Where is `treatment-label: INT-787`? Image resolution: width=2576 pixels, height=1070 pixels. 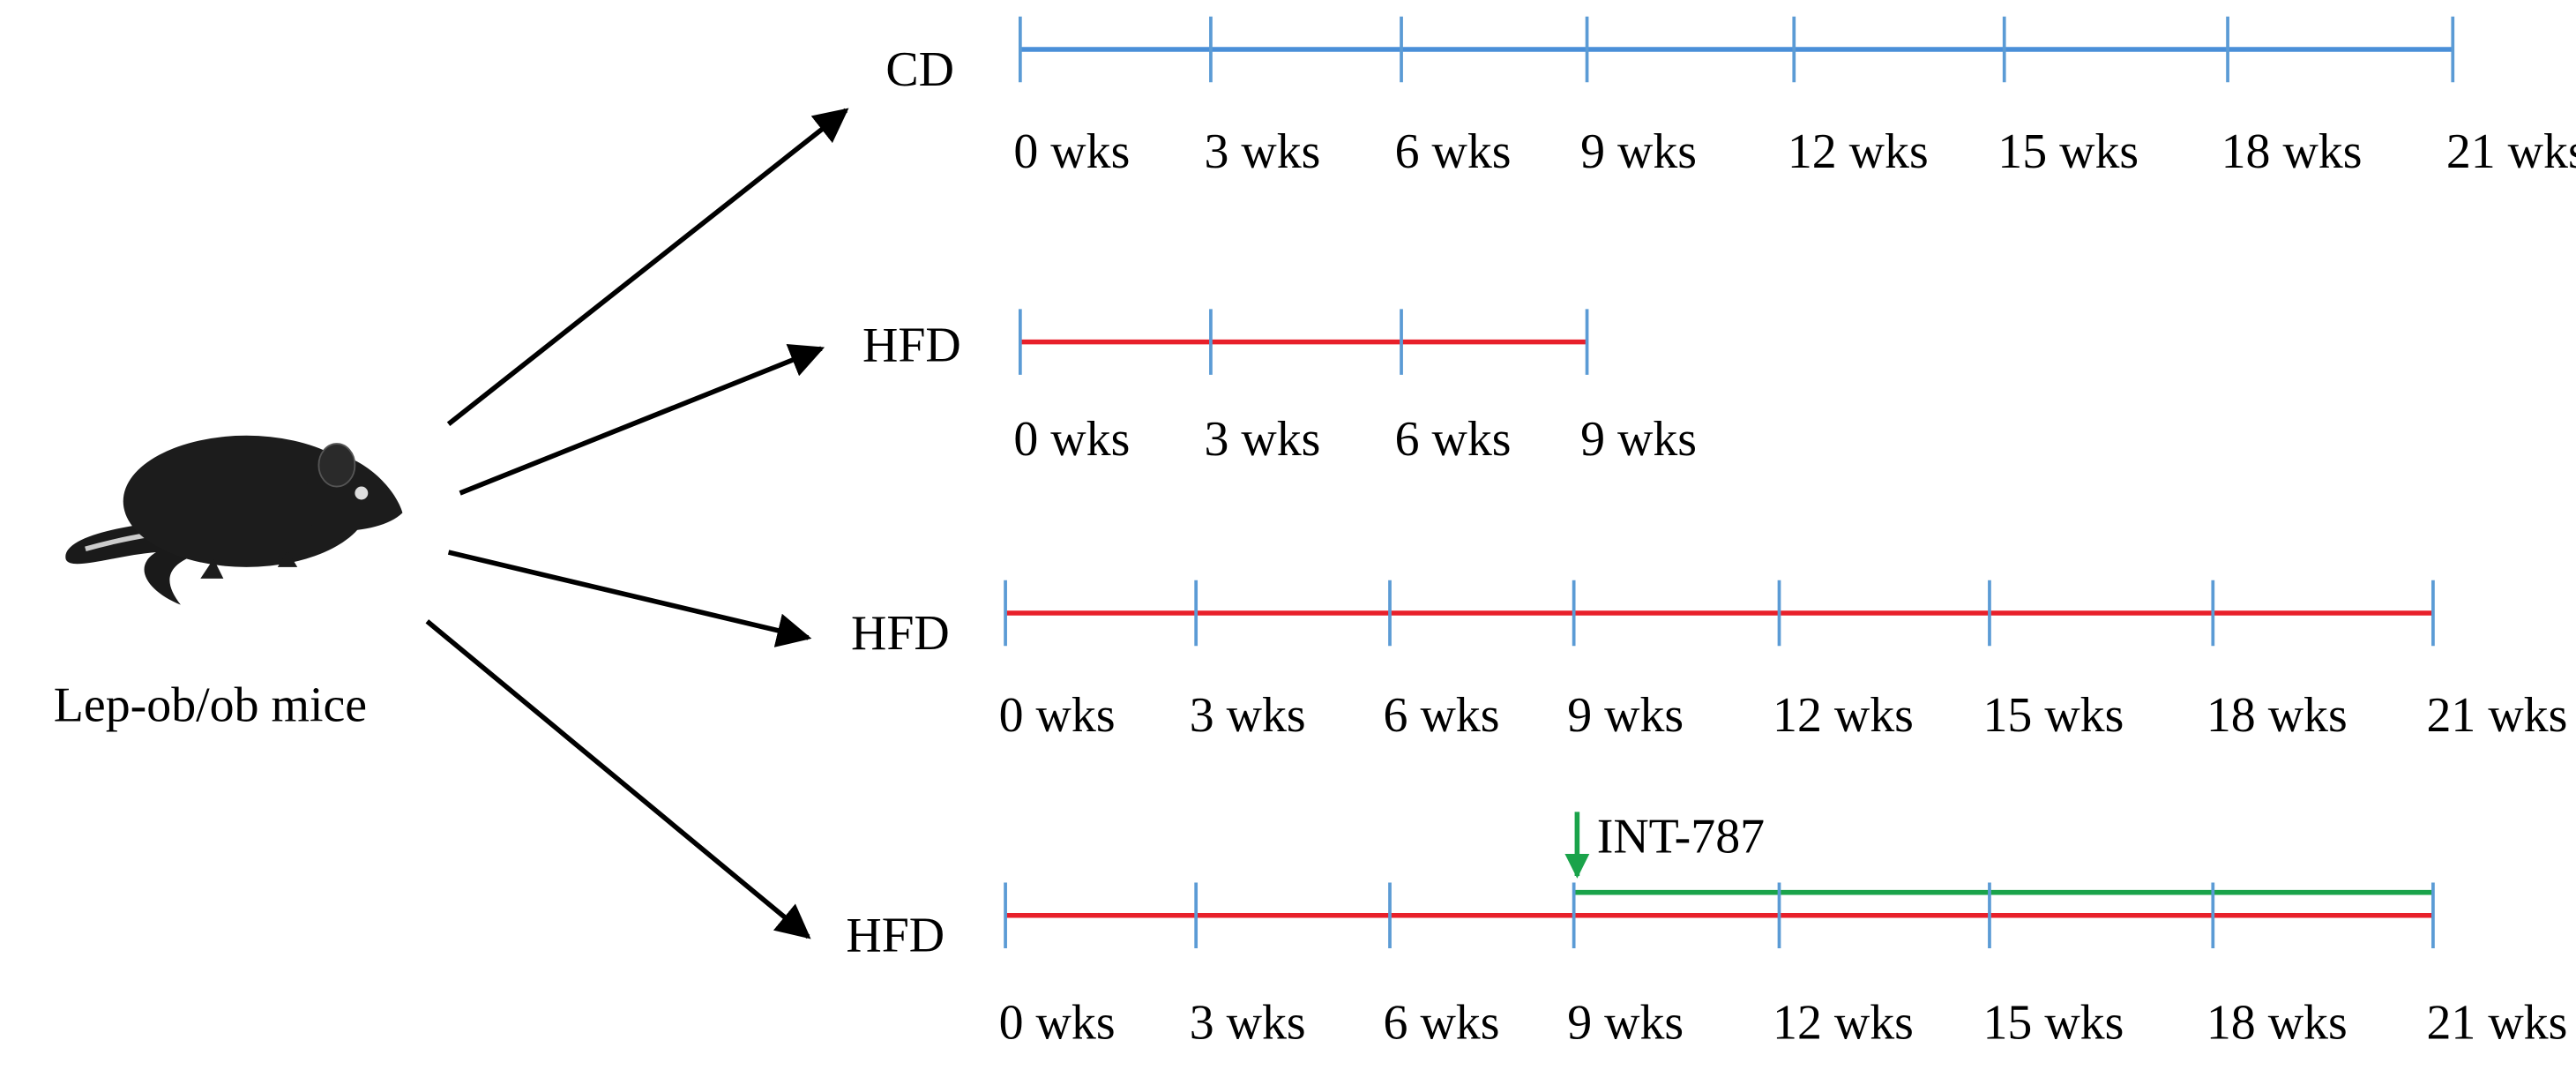
treatment-label: INT-787 is located at coordinates (1681, 837).